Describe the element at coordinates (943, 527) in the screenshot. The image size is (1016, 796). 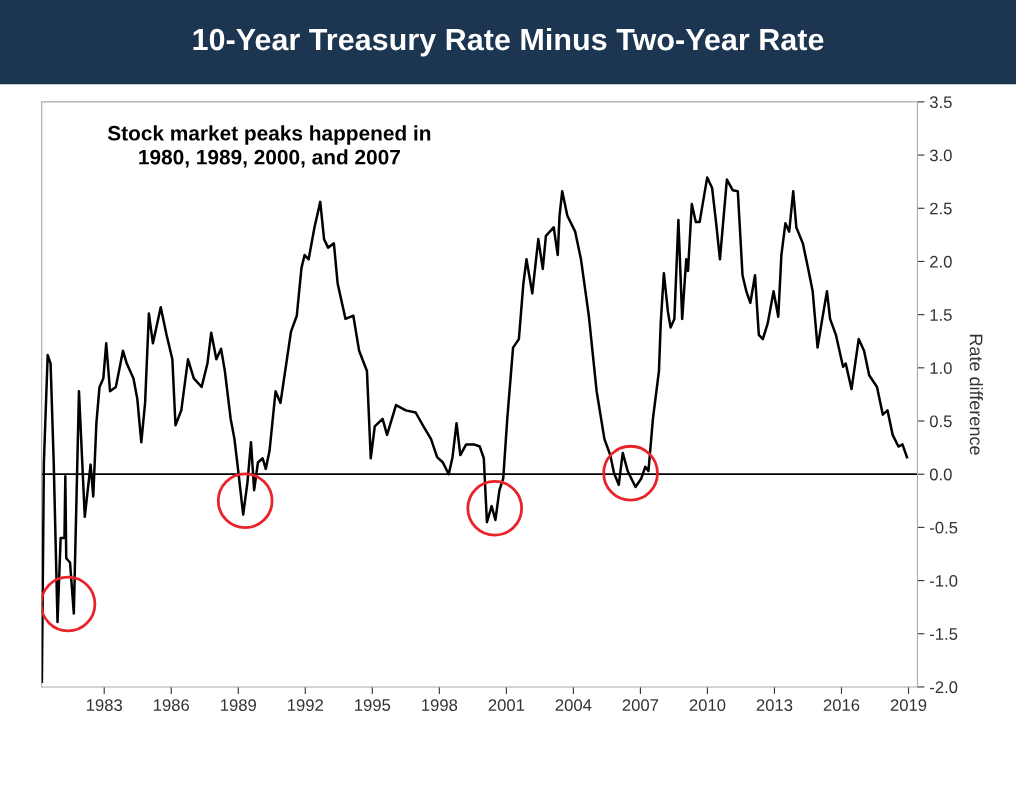
I see `y-tick-label: -0.5` at that location.